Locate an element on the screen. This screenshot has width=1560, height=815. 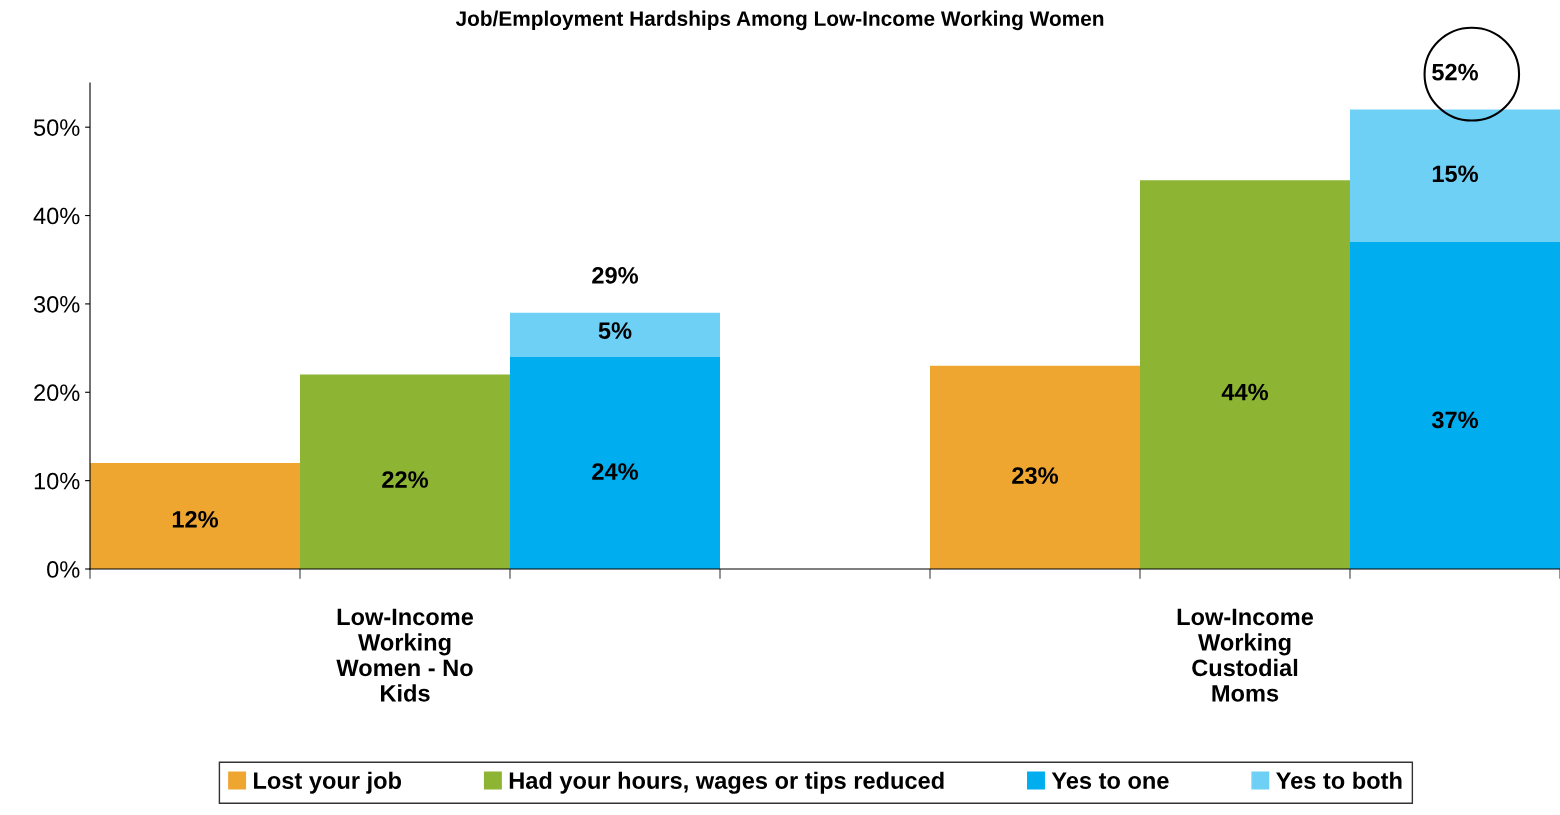
chart-title: Job/Employment Hardships Among Low-Income Working Women is located at coordinates (779, 20).